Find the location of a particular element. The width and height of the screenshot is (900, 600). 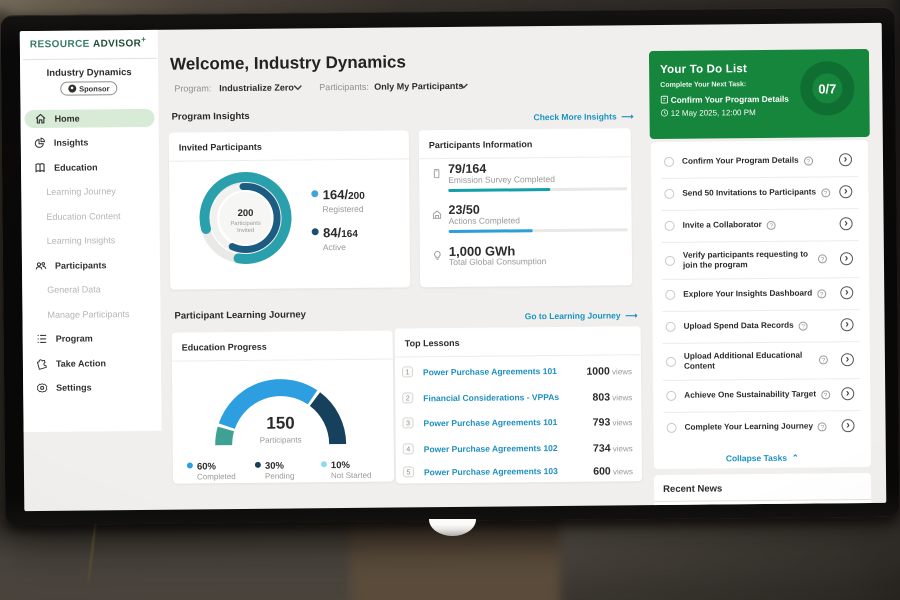

svg-text: Invited is located at coordinates (245, 231).